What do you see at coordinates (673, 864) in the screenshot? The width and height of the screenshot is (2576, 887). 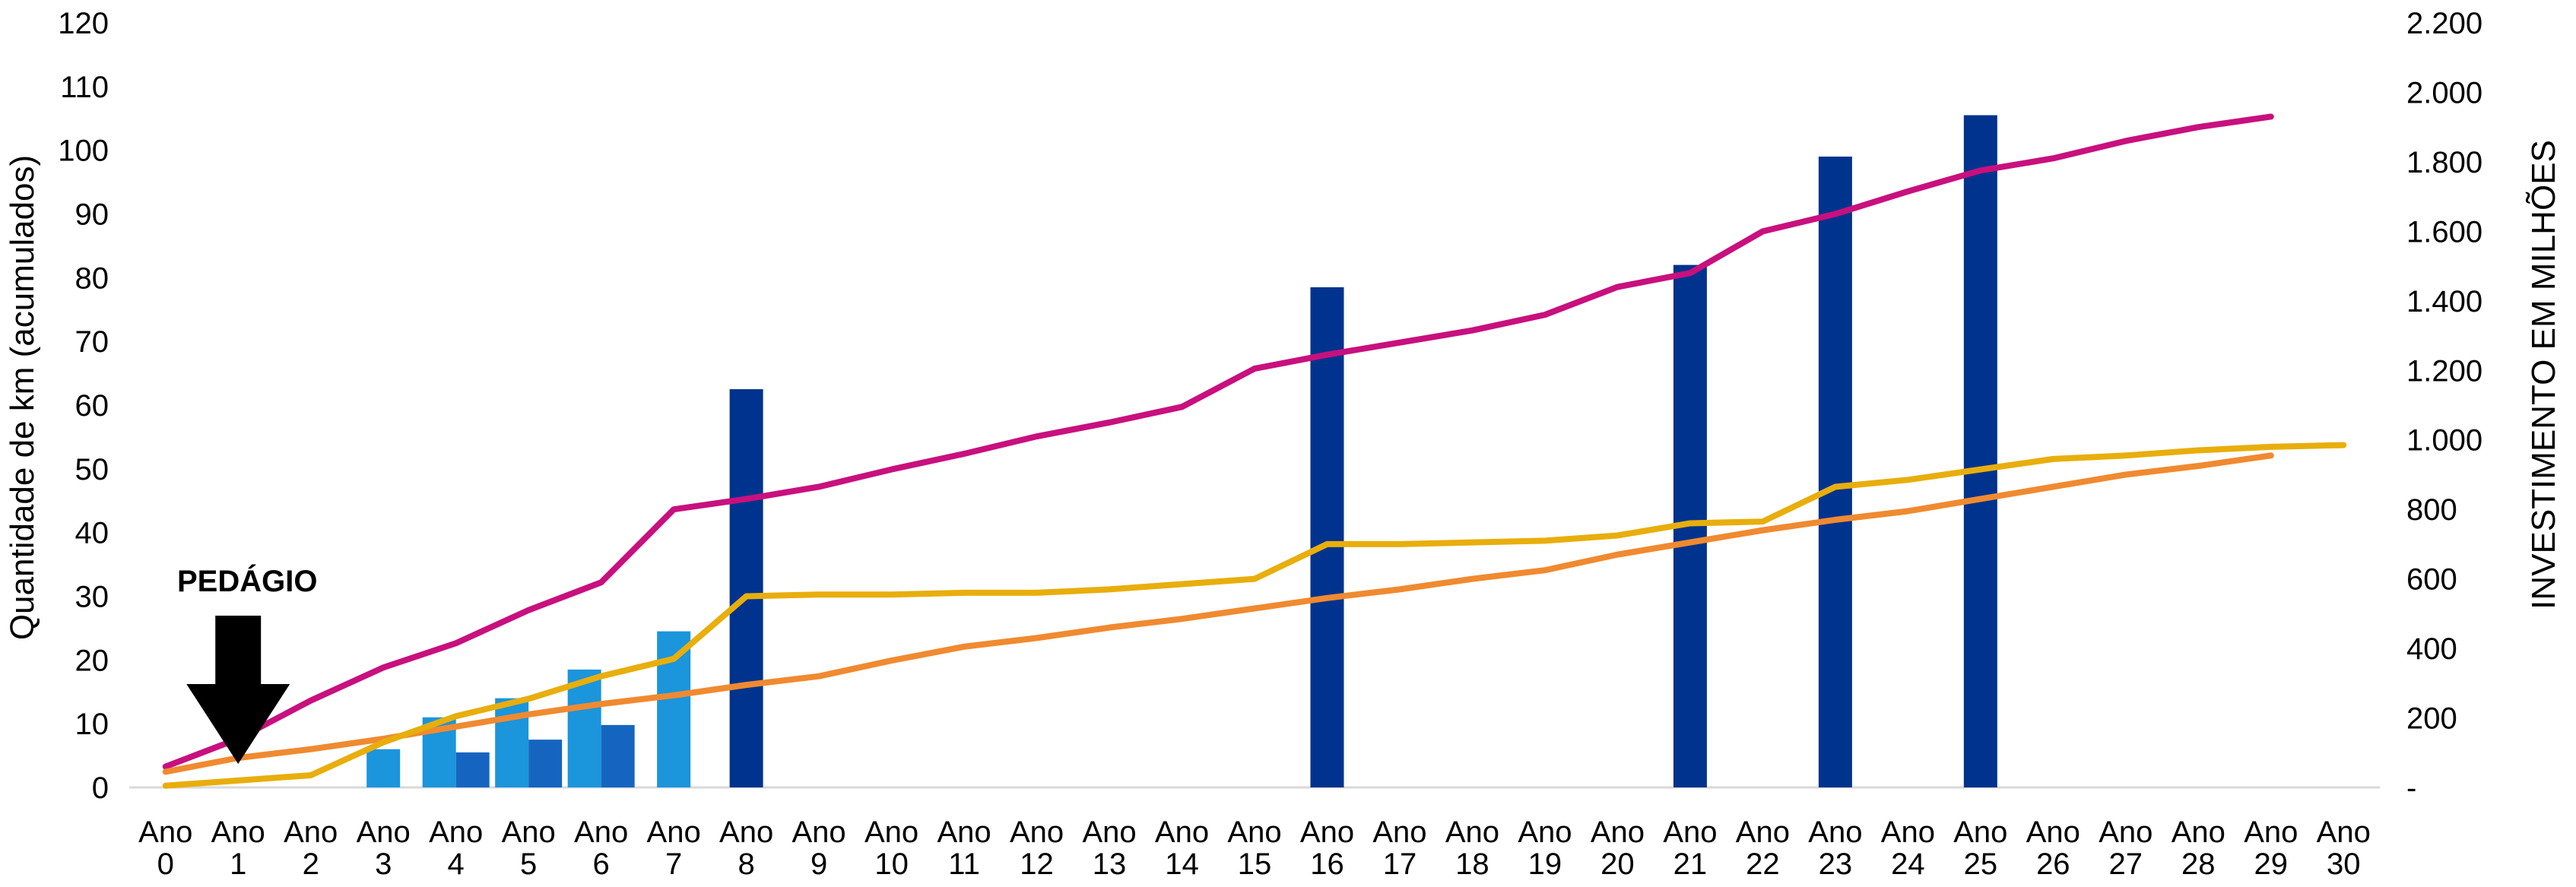 I see `x-tick-label-number: 7` at bounding box center [673, 864].